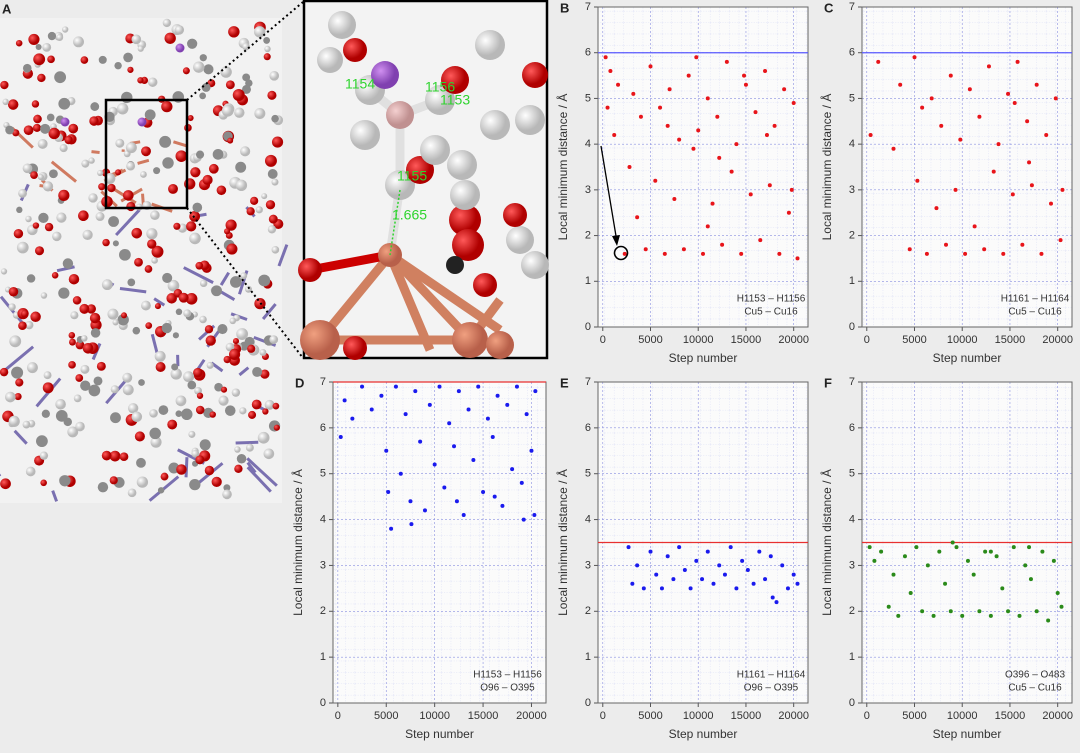  Describe the element at coordinates (1035, 299) in the screenshot. I see `annotation: H1161 – H1164` at that location.